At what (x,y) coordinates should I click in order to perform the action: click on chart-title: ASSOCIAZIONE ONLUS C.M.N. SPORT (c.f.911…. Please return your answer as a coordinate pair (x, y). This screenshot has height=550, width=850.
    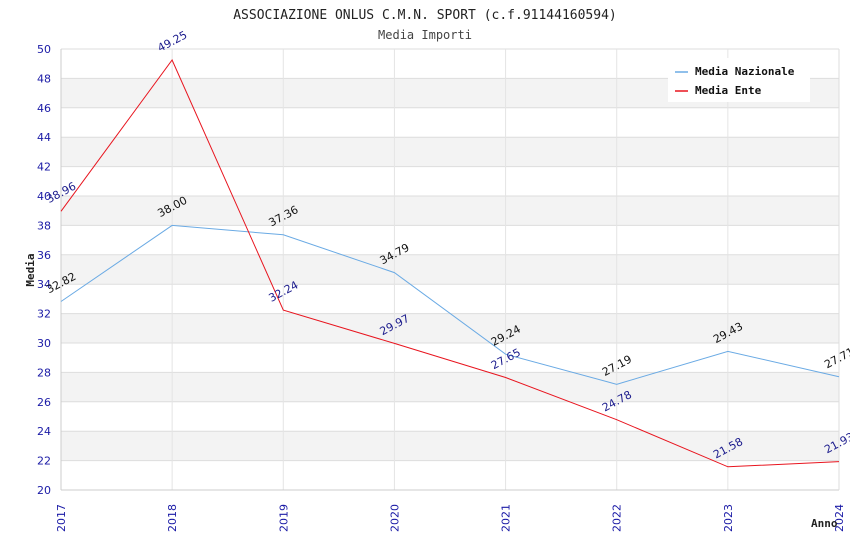
    Looking at the image, I should click on (425, 15).